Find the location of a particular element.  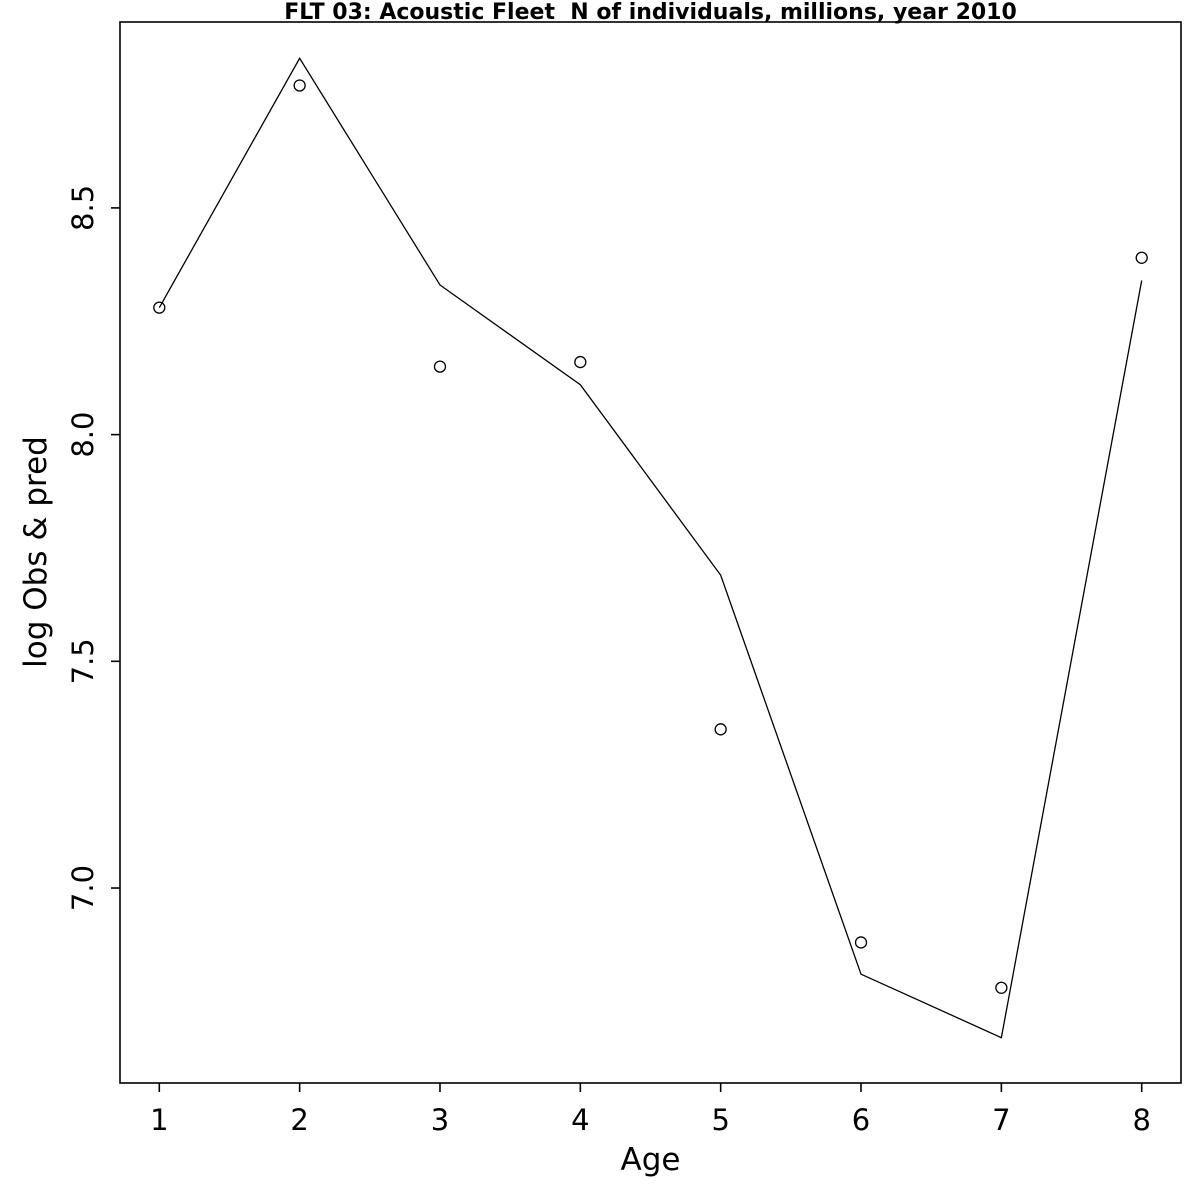

x-tick-label: 4 is located at coordinates (580, 1120).